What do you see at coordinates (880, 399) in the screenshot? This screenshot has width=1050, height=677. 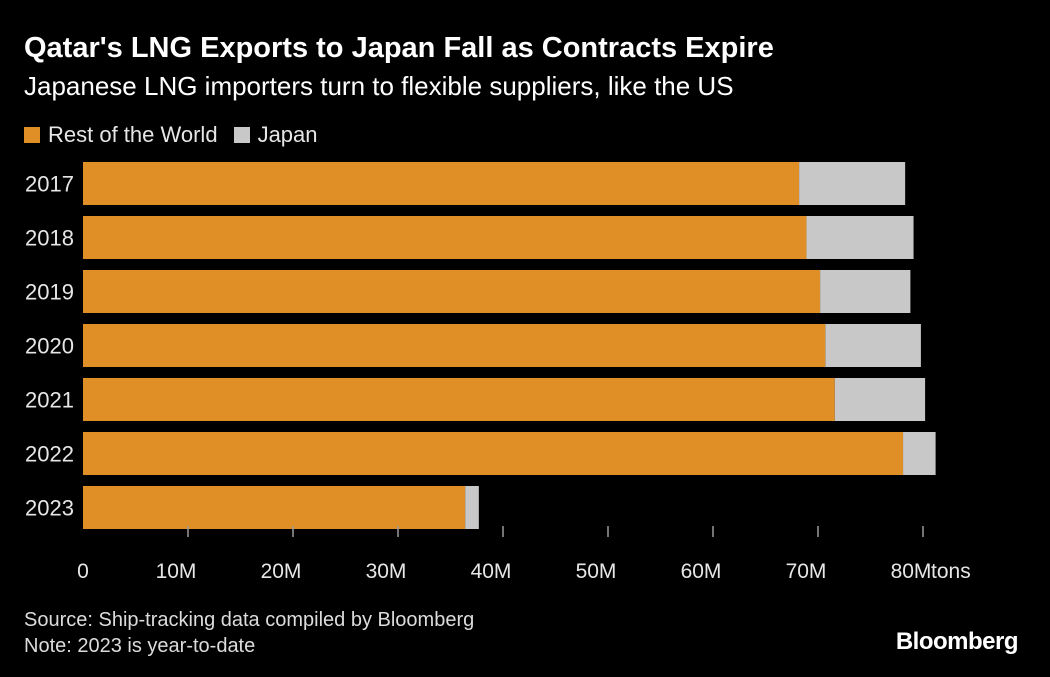 I see `bar-2021-japan` at bounding box center [880, 399].